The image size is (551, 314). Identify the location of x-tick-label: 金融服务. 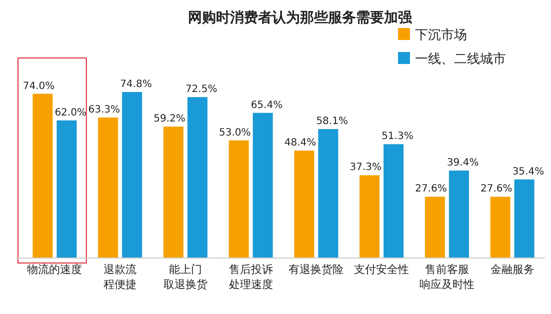
(512, 269).